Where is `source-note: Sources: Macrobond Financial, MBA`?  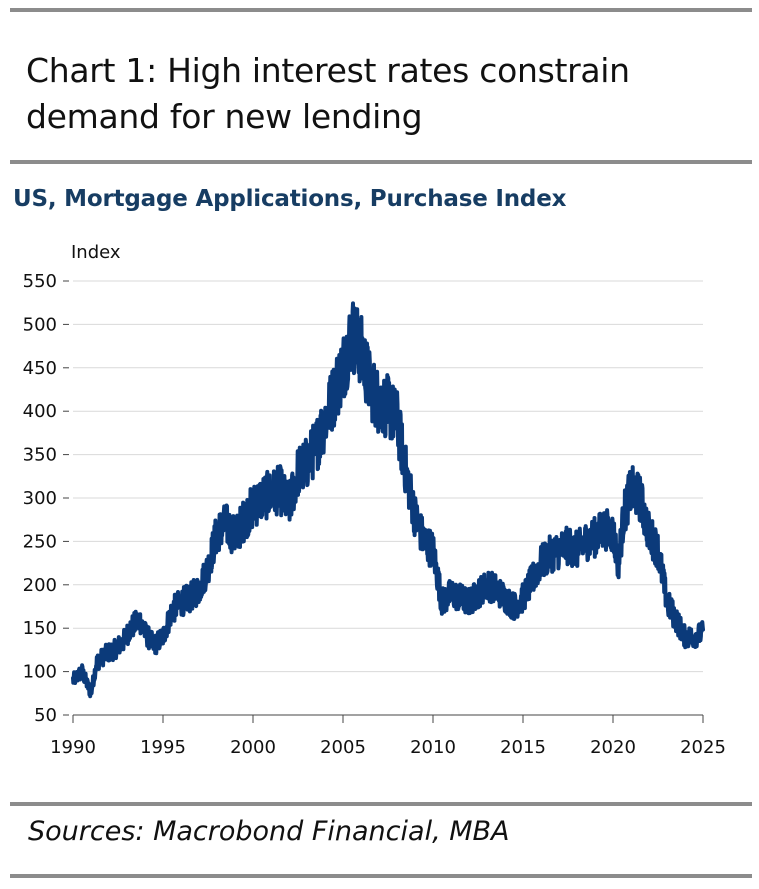
source-note: Sources: Macrobond Financial, MBA is located at coordinates (269, 831).